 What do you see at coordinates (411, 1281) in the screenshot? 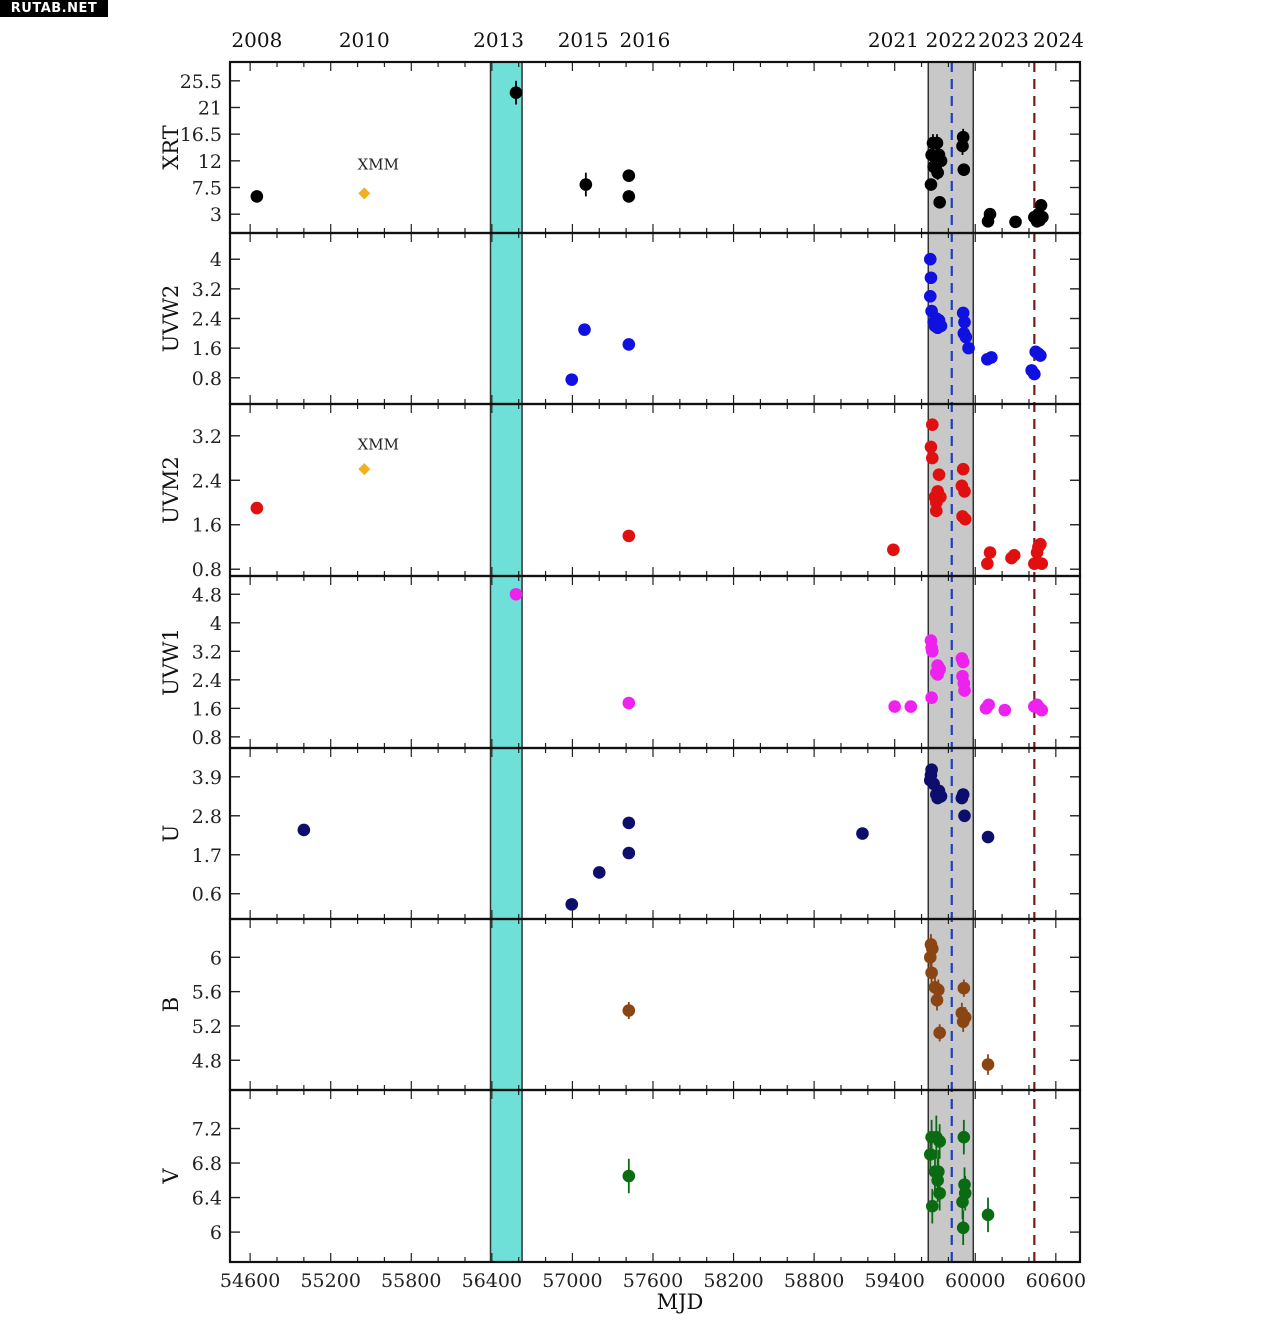
I see `x-tick-label: 55800` at bounding box center [411, 1281].